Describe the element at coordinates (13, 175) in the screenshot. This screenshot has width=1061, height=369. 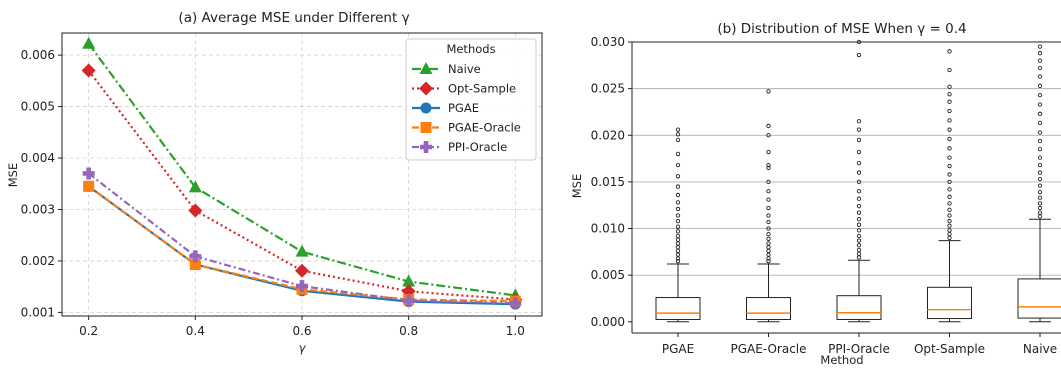
I see `chart-a-y-axis-label: MSE` at that location.